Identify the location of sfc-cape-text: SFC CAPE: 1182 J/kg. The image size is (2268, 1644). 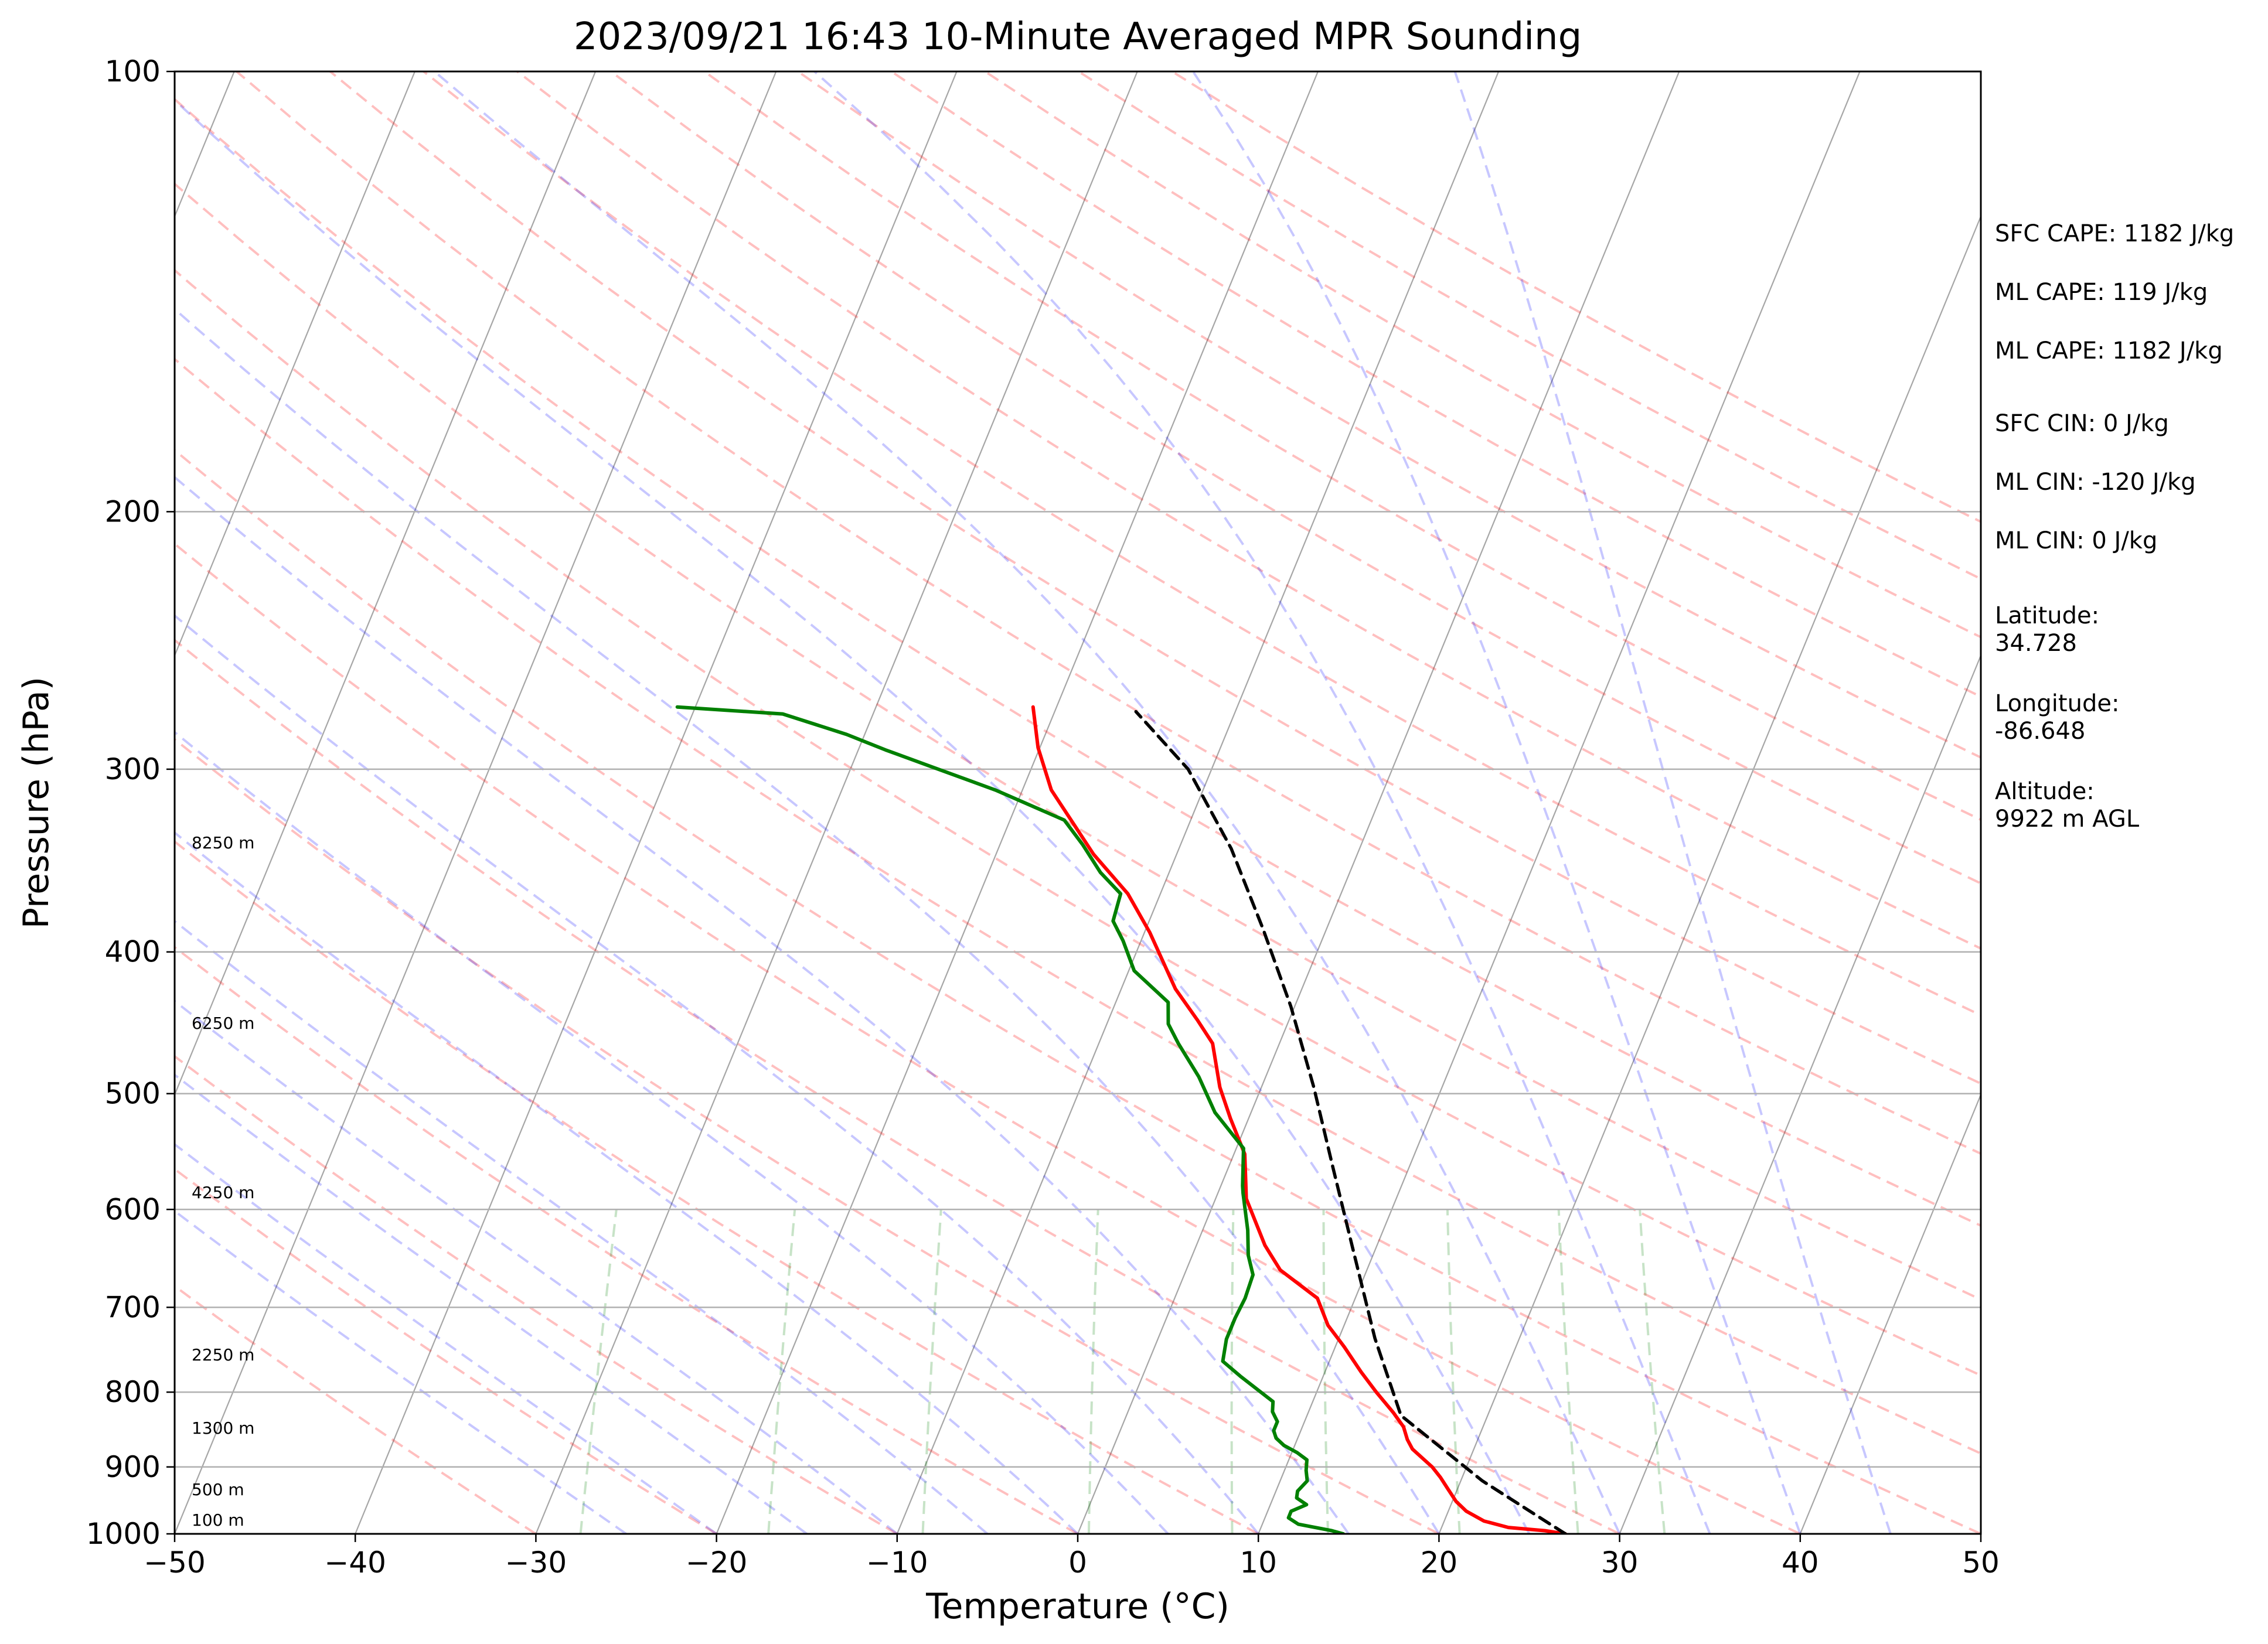
(2114, 234).